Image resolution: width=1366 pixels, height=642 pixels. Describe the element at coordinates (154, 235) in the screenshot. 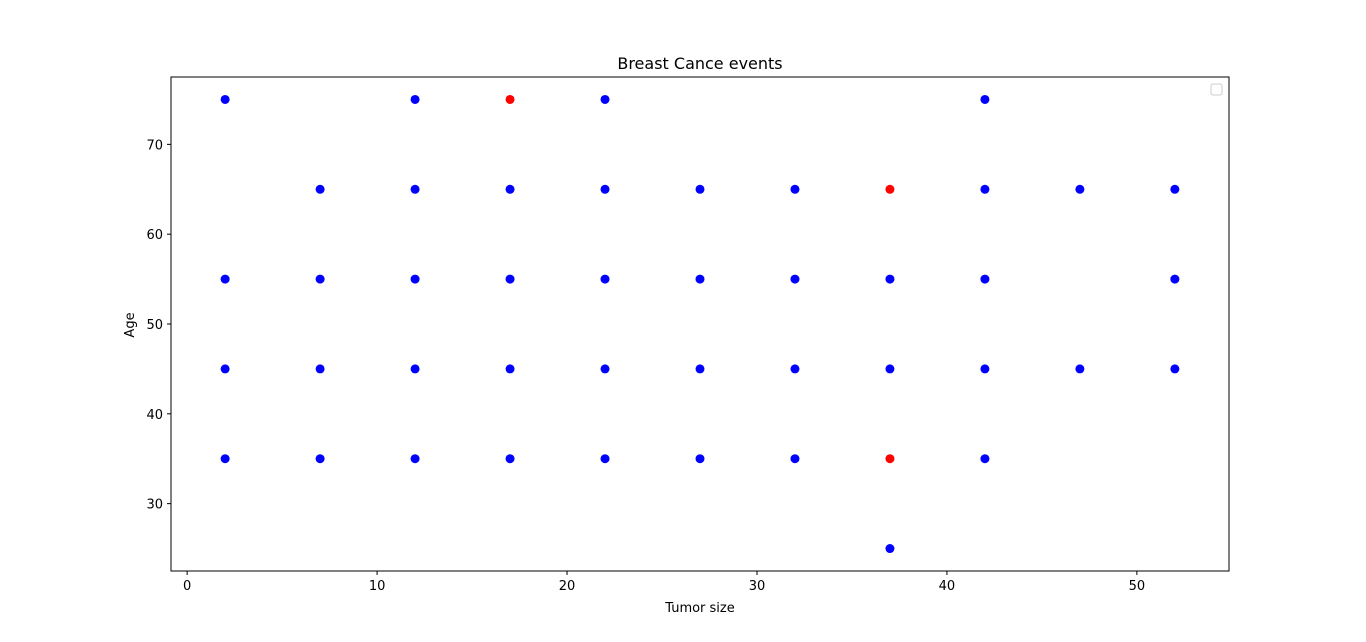

I see `y-tick-label: 60` at that location.